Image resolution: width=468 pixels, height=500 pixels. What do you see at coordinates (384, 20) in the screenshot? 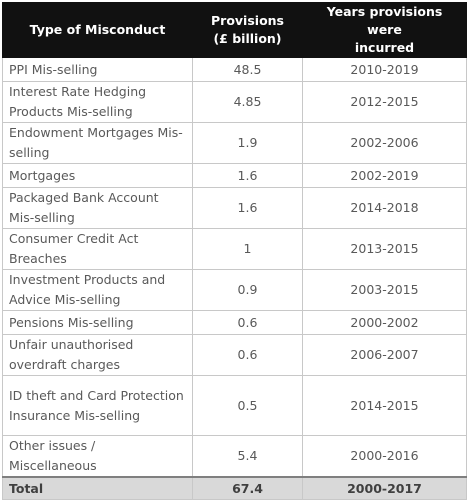
I see `header-years-line1: Years provisions were` at bounding box center [384, 20].